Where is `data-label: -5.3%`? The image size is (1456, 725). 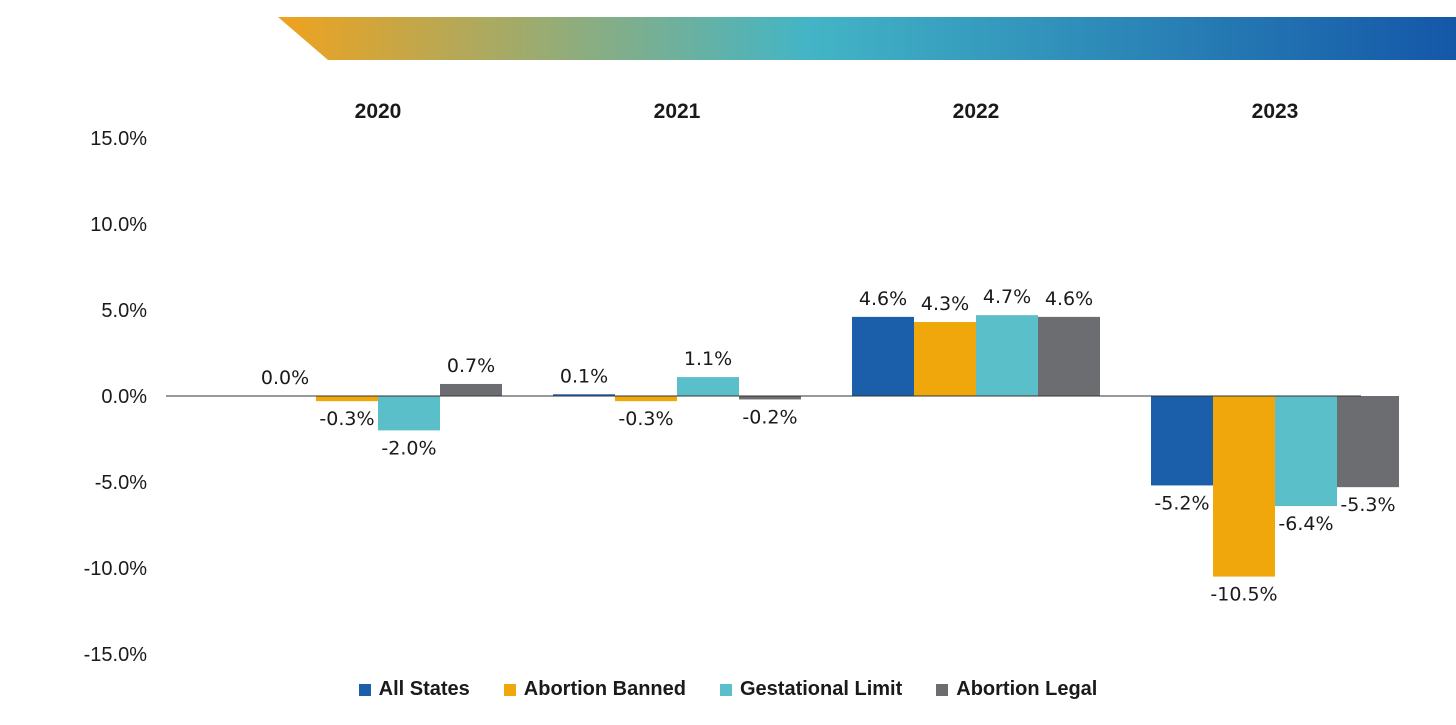 data-label: -5.3% is located at coordinates (1367, 505).